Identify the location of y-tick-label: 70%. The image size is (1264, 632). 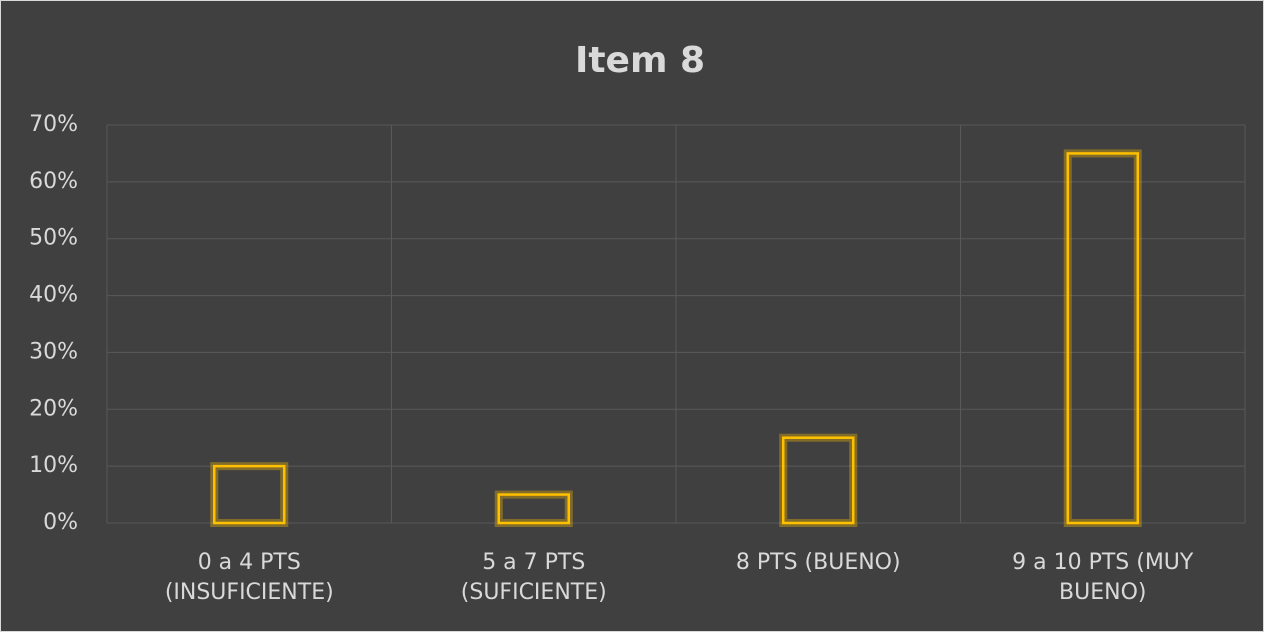
(53, 124).